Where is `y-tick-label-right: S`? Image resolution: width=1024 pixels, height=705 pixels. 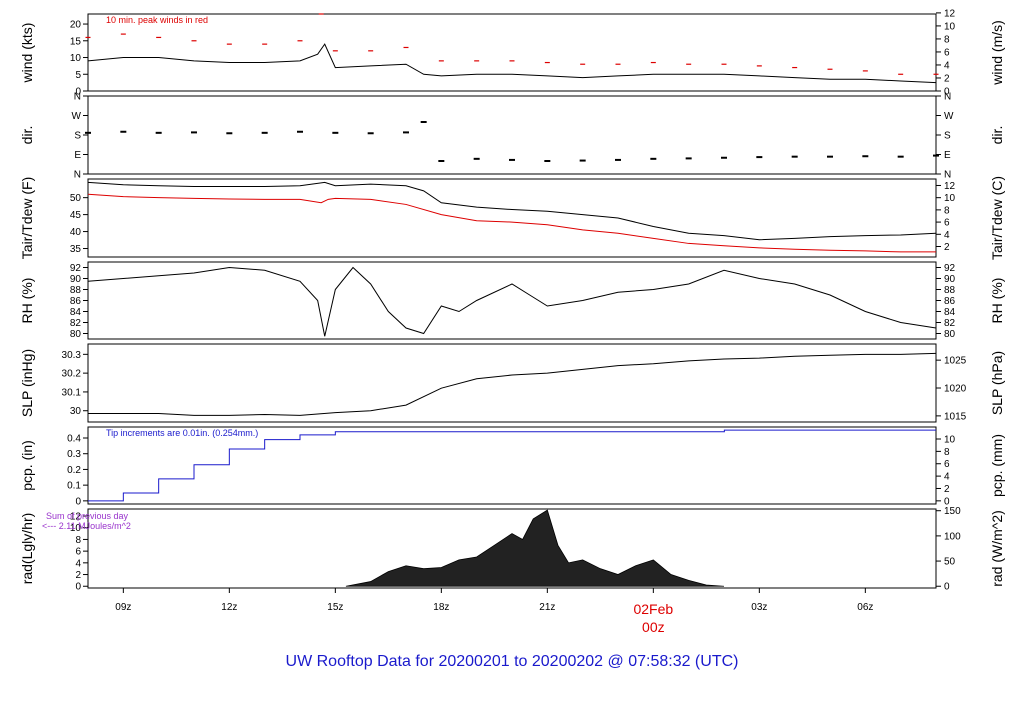
y-tick-label-right: S is located at coordinates (947, 136).